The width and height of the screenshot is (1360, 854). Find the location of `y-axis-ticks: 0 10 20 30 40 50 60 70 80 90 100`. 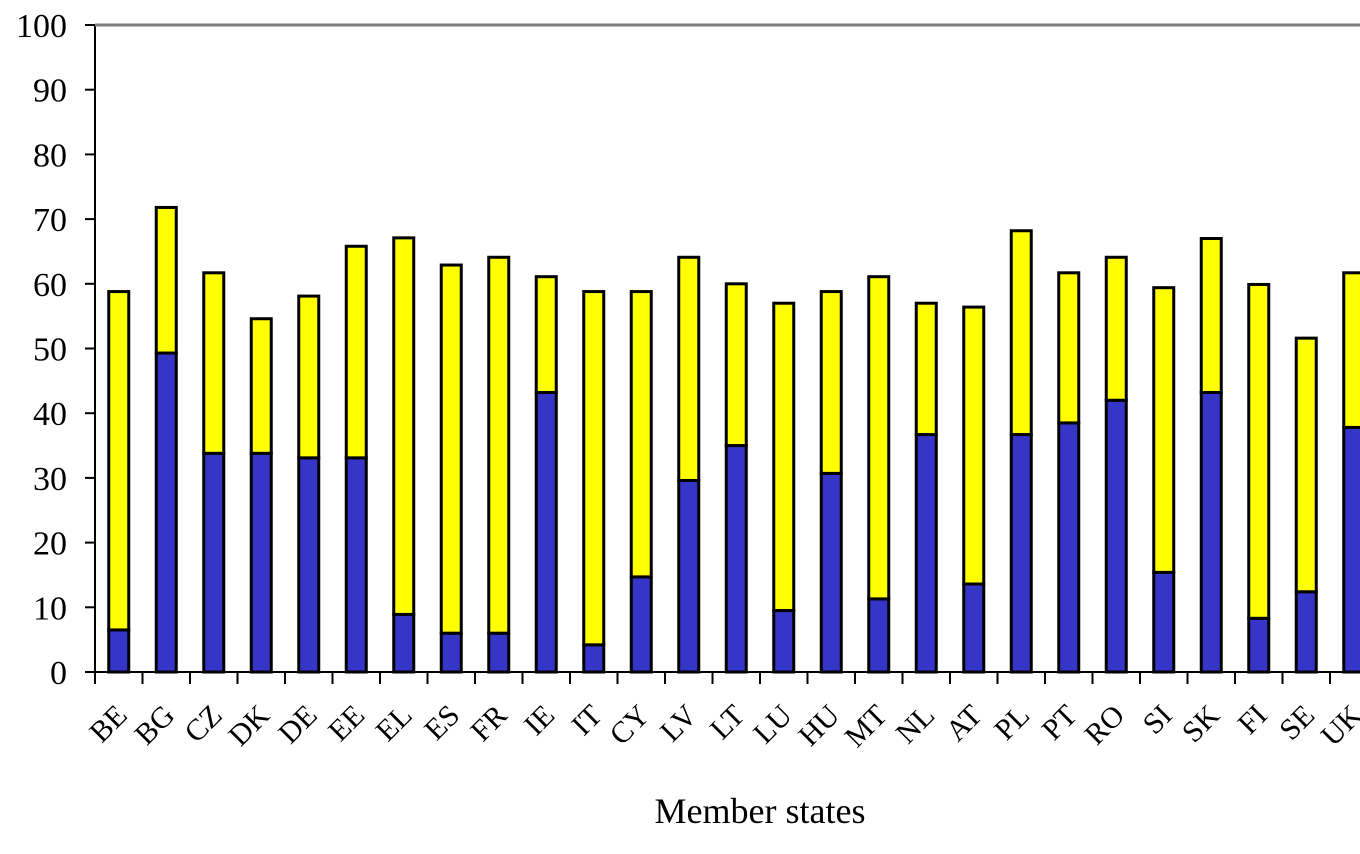

y-axis-ticks: 0 10 20 30 40 50 60 70 80 90 100 is located at coordinates (55, 350).